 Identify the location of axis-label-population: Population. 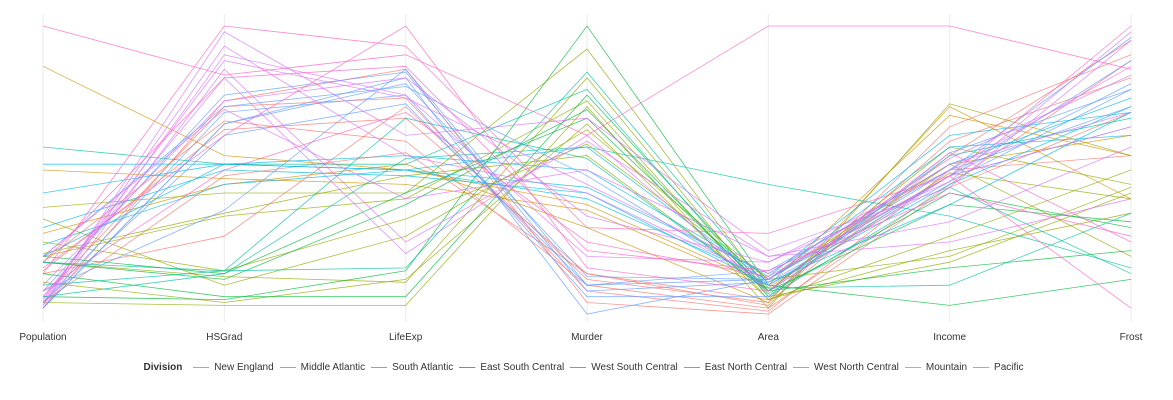
(42, 337).